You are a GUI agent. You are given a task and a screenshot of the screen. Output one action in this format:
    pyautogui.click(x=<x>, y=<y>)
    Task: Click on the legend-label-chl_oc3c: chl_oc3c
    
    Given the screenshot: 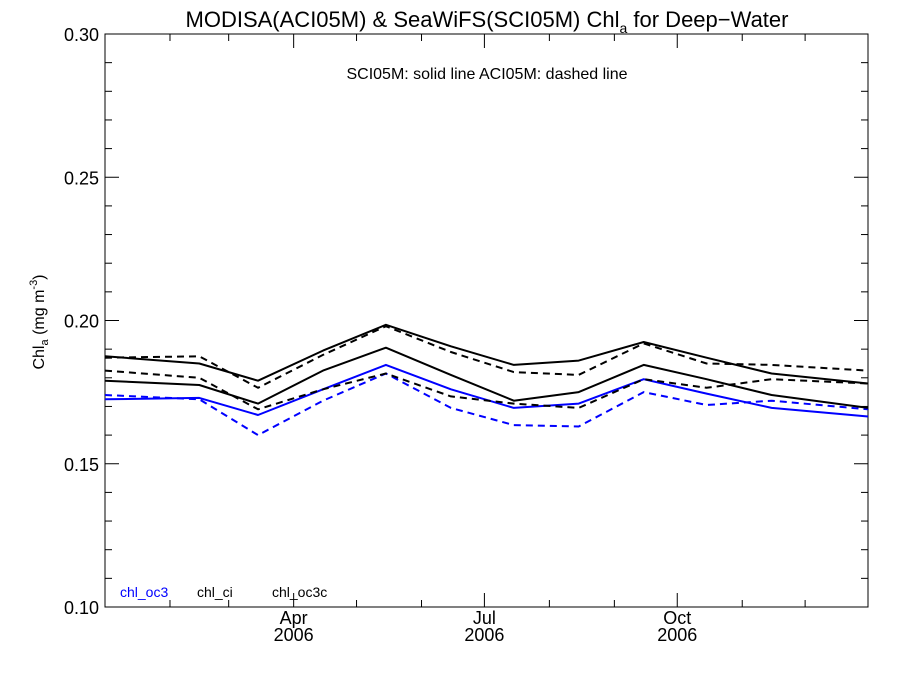 What is the action you would take?
    pyautogui.click(x=299, y=592)
    